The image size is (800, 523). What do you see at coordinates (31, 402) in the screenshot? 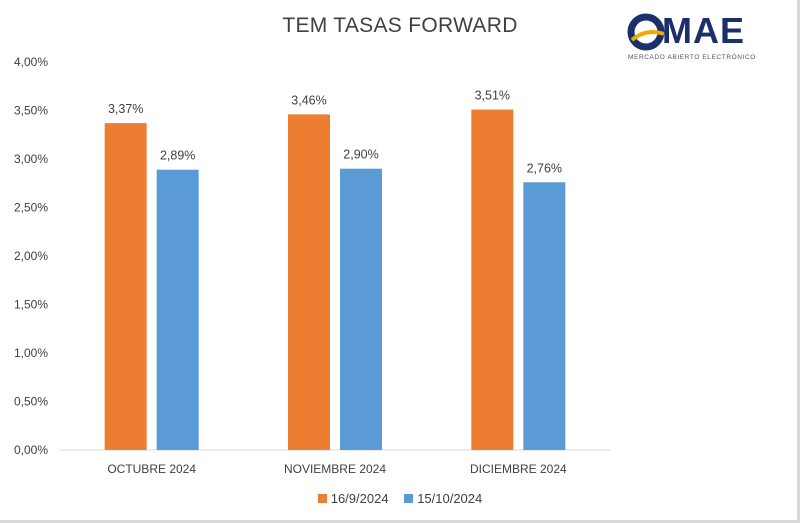
I see `y-tick-label: 0,50%` at bounding box center [31, 402].